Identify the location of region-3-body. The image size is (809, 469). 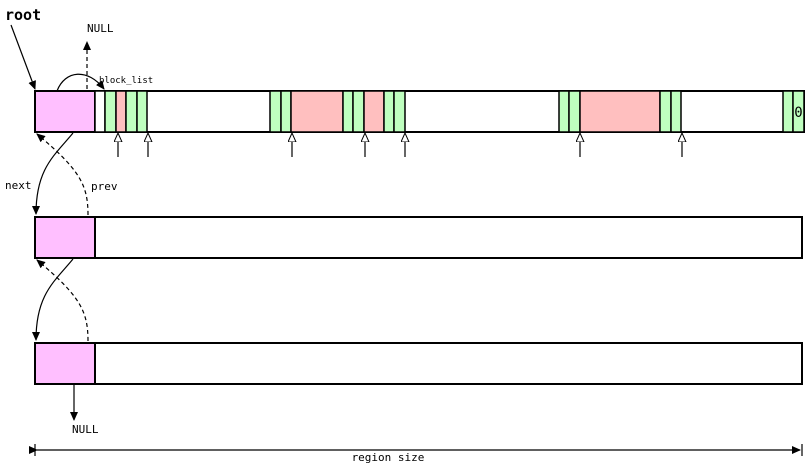
(418, 363).